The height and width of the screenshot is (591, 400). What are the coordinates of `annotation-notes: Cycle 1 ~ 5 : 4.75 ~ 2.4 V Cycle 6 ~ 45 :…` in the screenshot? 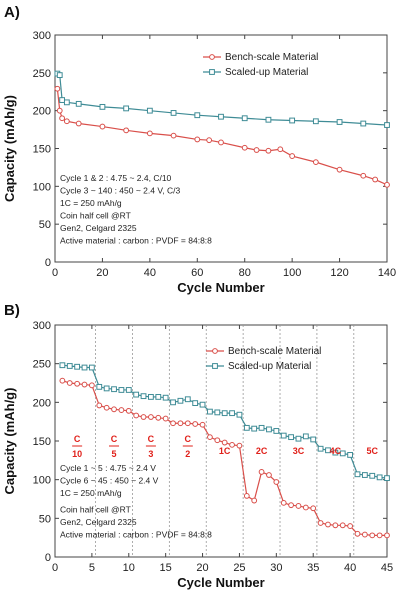 It's located at (136, 501).